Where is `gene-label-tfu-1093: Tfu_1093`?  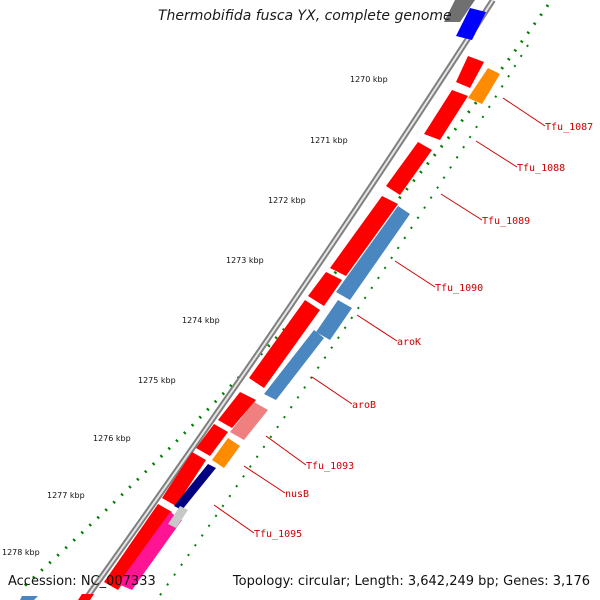
gene-label-tfu-1093: Tfu_1093 is located at coordinates (330, 466).